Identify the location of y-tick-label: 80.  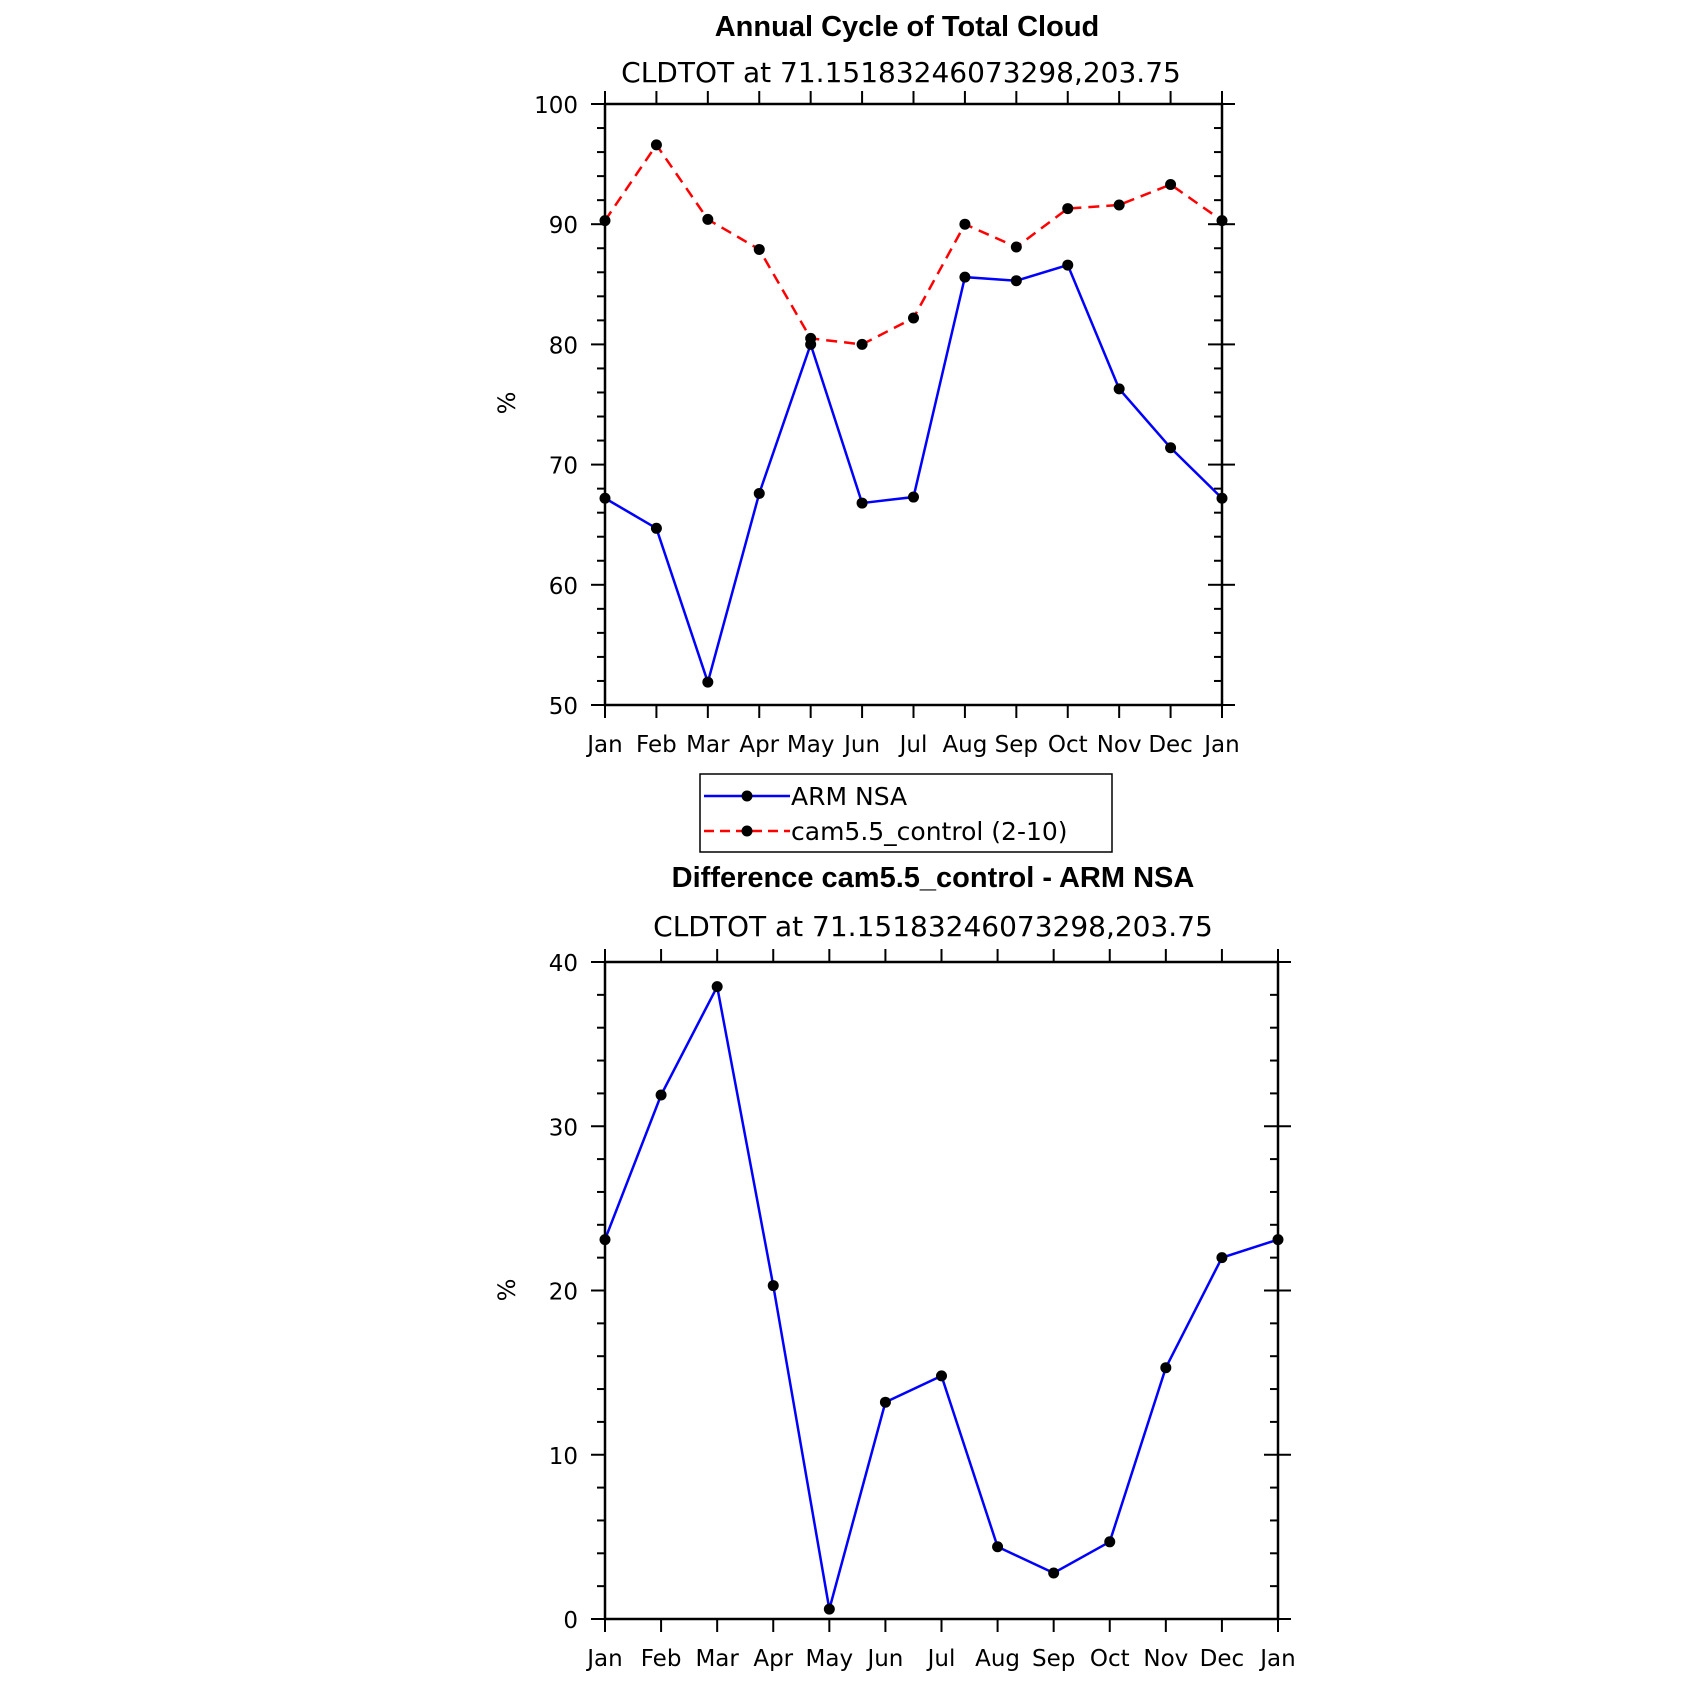
(563, 346).